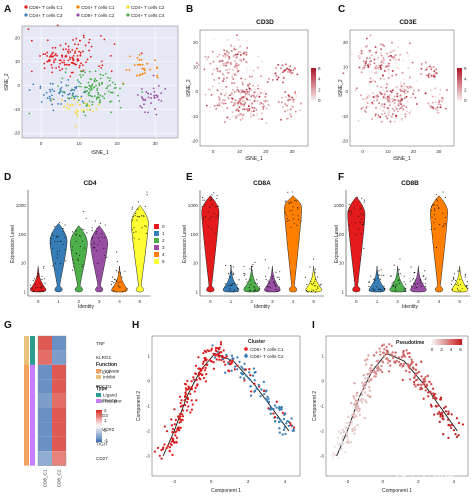  What do you see at coordinates (194, 234) in the screenshot?
I see `y-tick-label: 100` at bounding box center [194, 234].